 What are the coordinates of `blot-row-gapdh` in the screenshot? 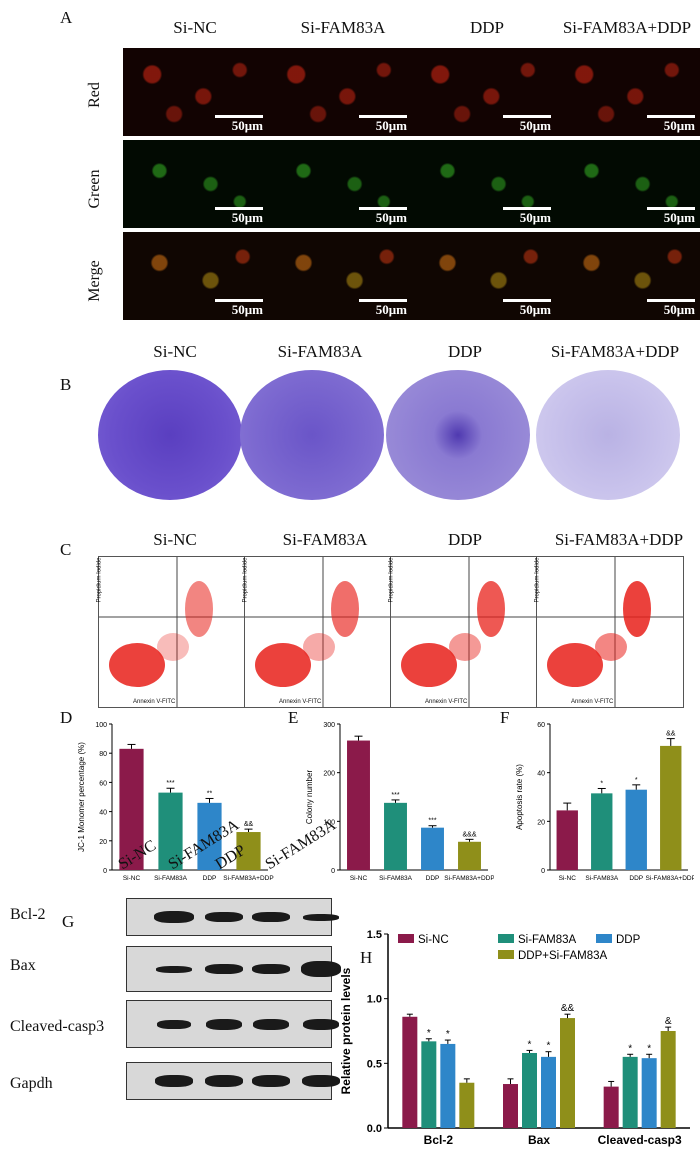 It's located at (233, 1081).